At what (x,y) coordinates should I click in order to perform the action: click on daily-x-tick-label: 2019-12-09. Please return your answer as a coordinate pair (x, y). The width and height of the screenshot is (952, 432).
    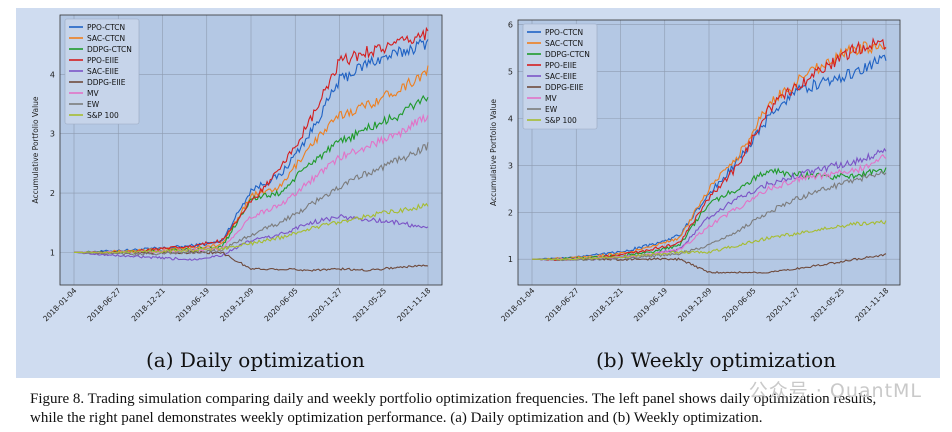
    Looking at the image, I should click on (236, 304).